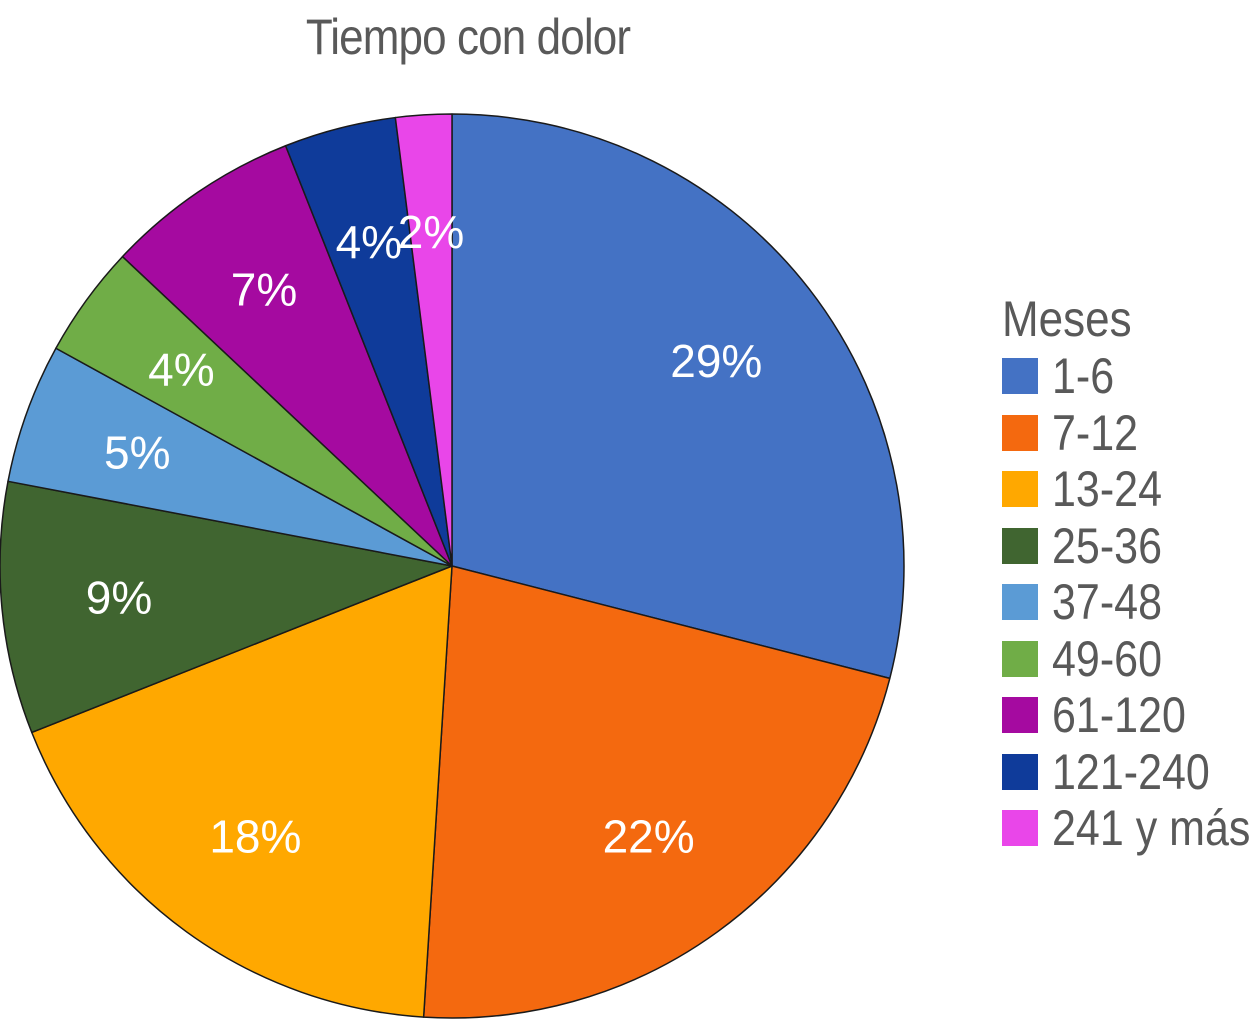 The image size is (1256, 1024). I want to click on legend-item: 241 y más, so click(1129, 828).